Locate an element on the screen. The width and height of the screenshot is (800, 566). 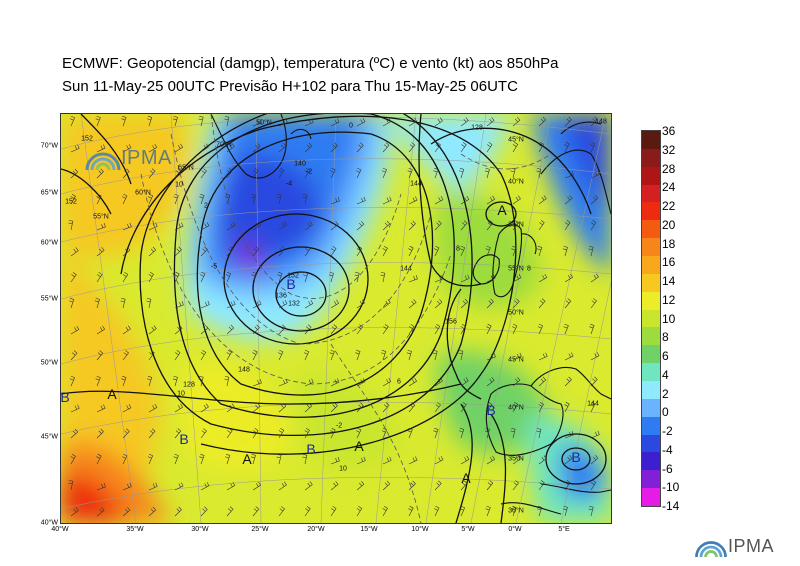
contour-label: 144 is located at coordinates (593, 404).